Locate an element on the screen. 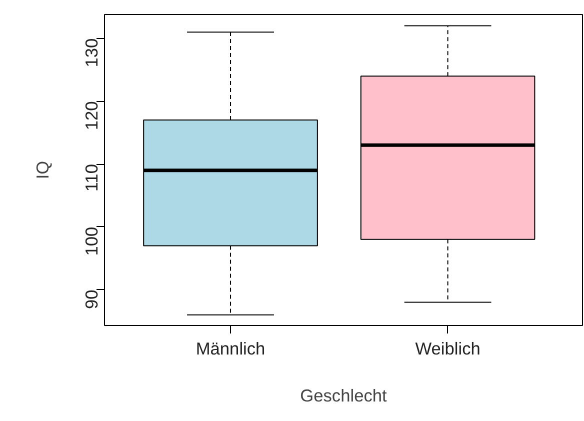 This screenshot has width=584, height=421. x-axis-title: Geschlecht is located at coordinates (344, 396).